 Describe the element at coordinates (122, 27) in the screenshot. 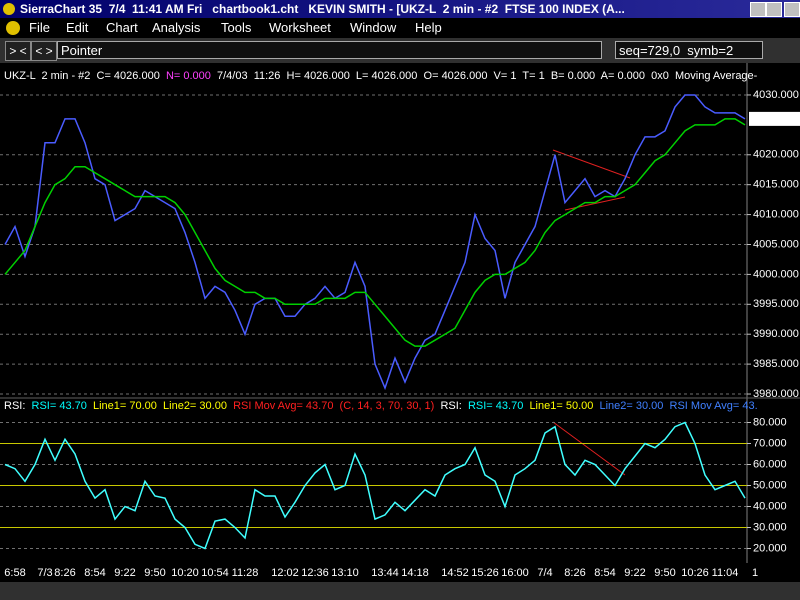

I see `menu-item: Chart` at that location.